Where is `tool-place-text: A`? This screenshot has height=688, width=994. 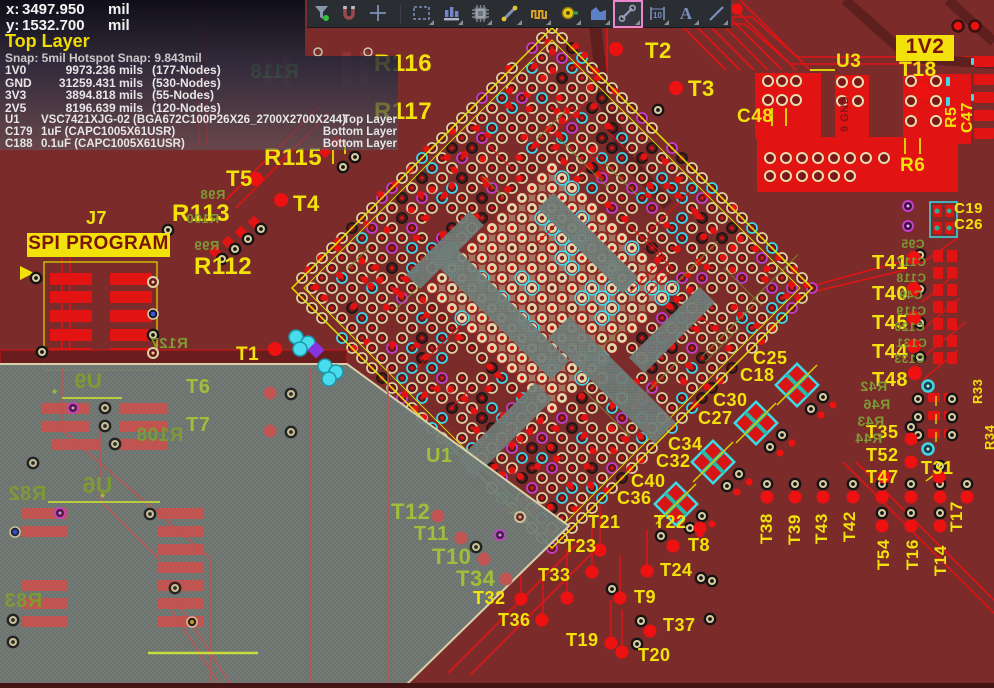
tool-place-text: A is located at coordinates (687, 14).